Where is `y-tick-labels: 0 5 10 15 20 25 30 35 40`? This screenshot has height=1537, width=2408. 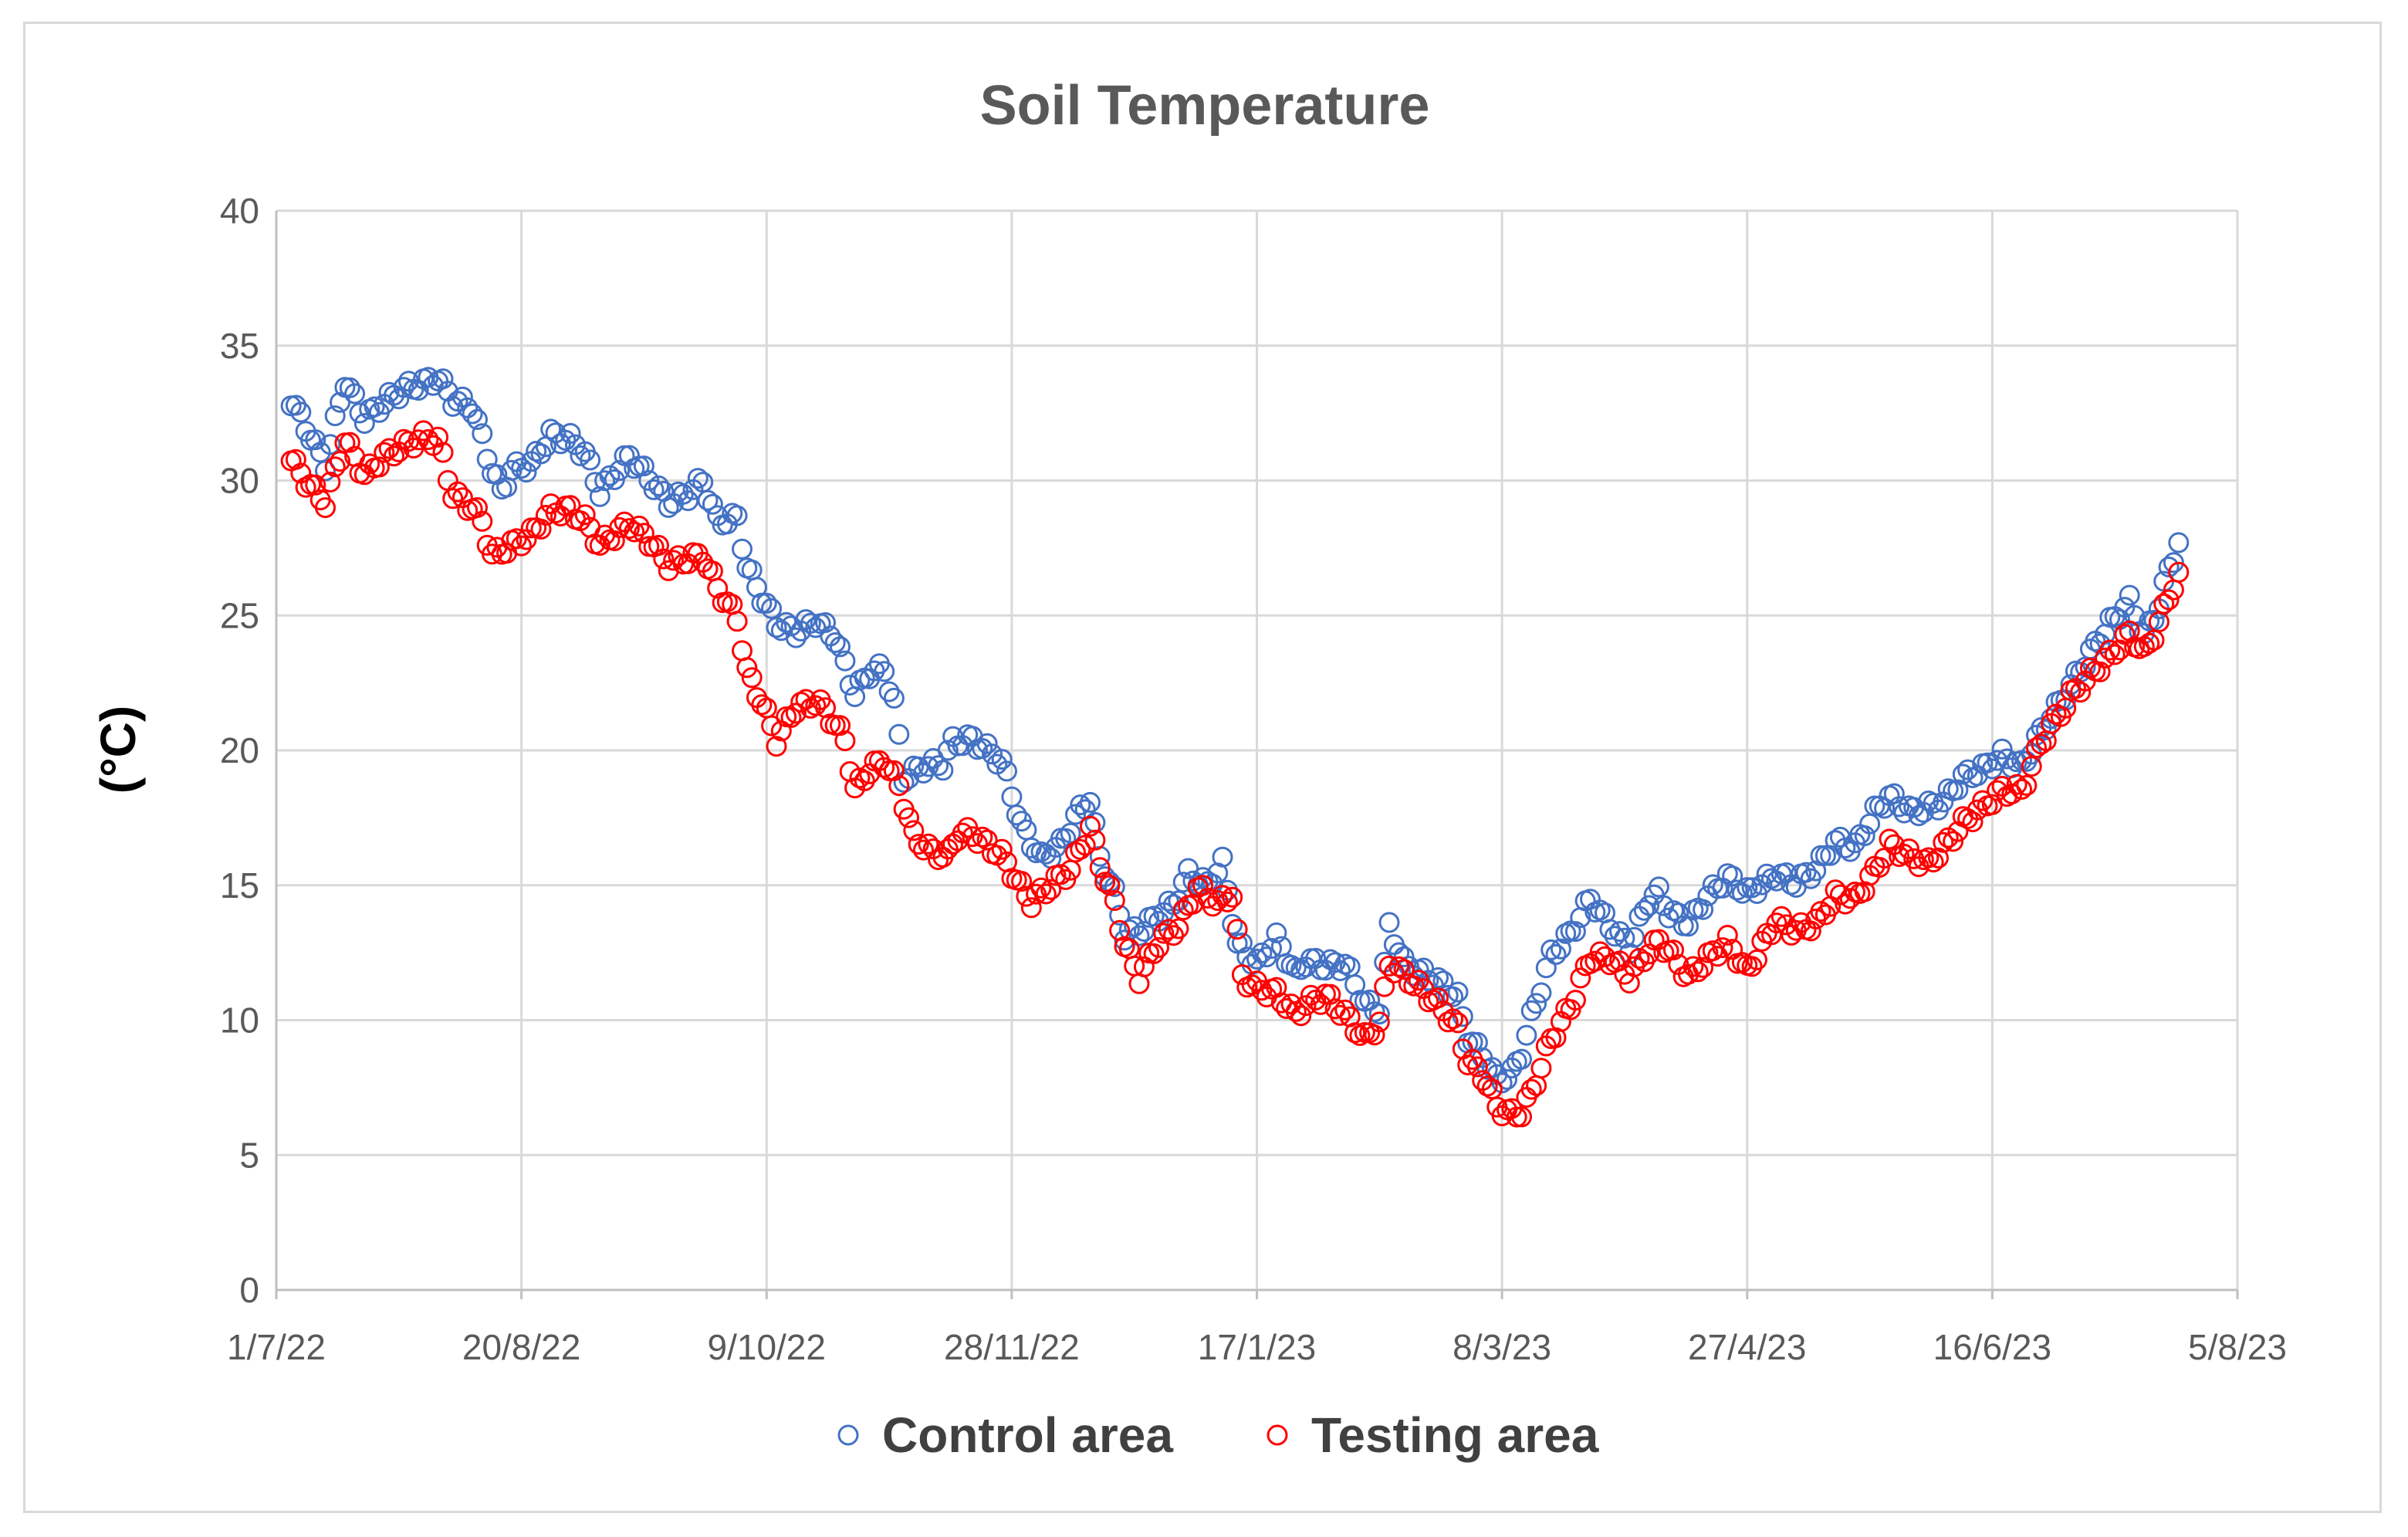
y-tick-labels: 0 5 10 15 20 25 30 35 40 is located at coordinates (239, 751).